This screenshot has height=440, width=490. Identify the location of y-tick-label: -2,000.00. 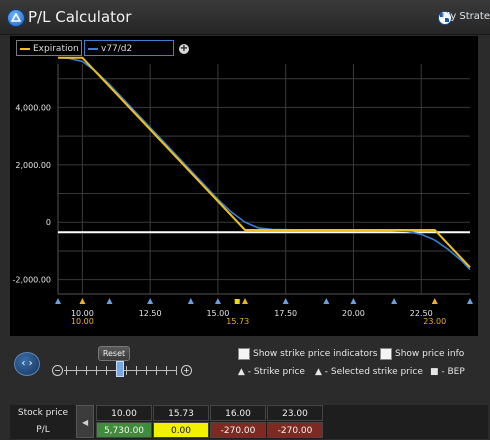
(31, 280).